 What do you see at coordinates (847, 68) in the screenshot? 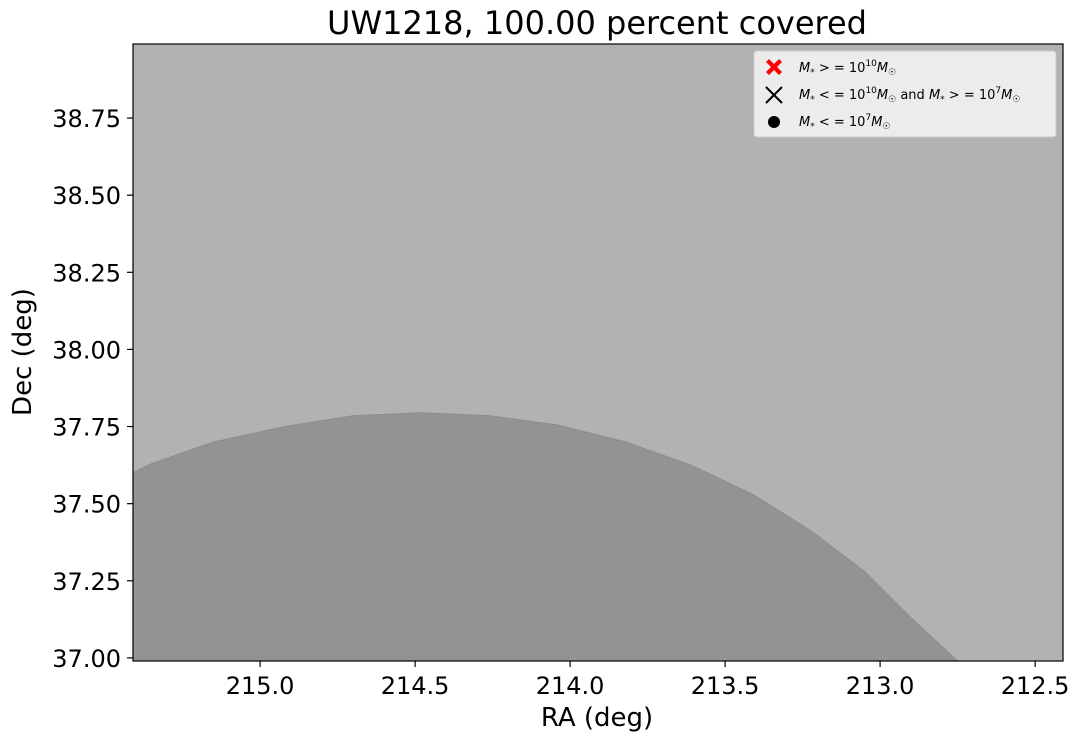
I see `legend-label-high-mass: M* > = 1010M☉` at bounding box center [847, 68].